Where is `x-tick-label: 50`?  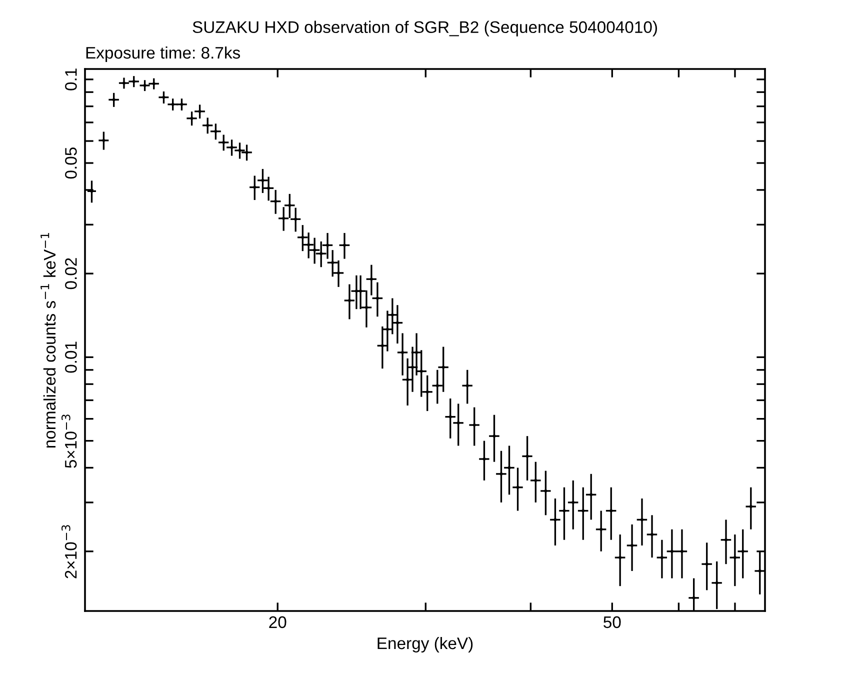 x-tick-label: 50 is located at coordinates (612, 622).